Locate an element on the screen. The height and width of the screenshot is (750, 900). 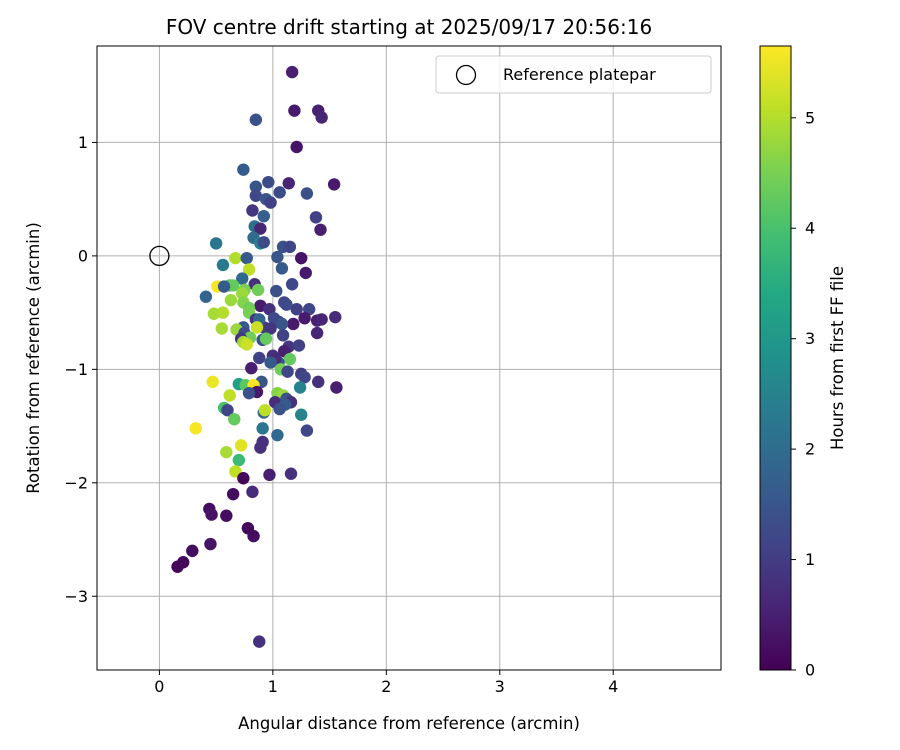
colorbar-gradient is located at coordinates (775, 358).